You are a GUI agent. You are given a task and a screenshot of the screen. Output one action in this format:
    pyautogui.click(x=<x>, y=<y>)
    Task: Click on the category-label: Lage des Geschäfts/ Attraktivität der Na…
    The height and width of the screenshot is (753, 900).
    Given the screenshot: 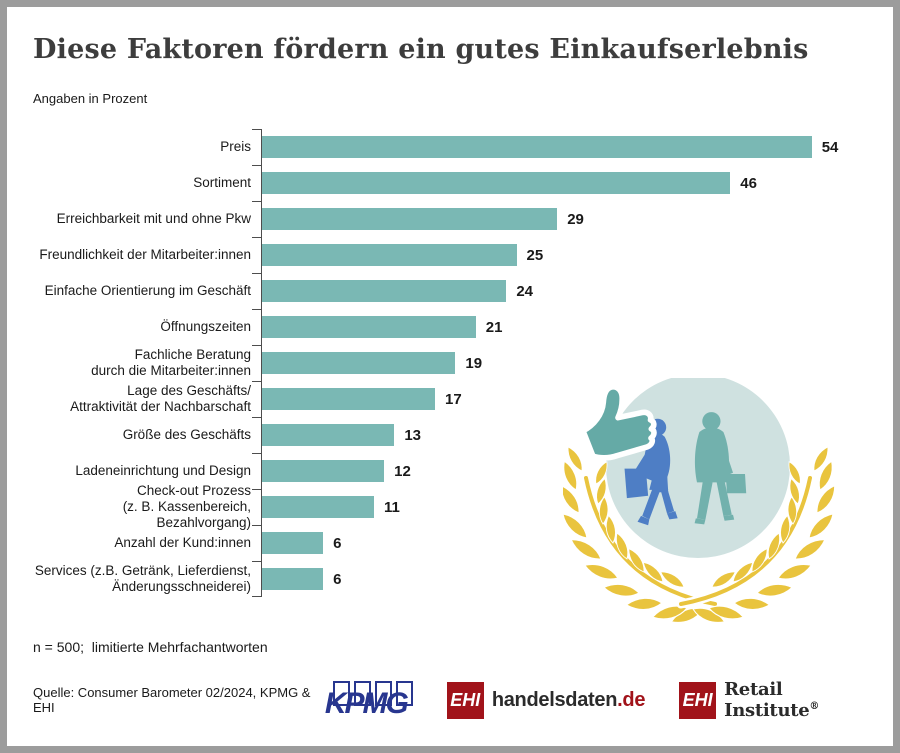 What is the action you would take?
    pyautogui.click(x=160, y=398)
    